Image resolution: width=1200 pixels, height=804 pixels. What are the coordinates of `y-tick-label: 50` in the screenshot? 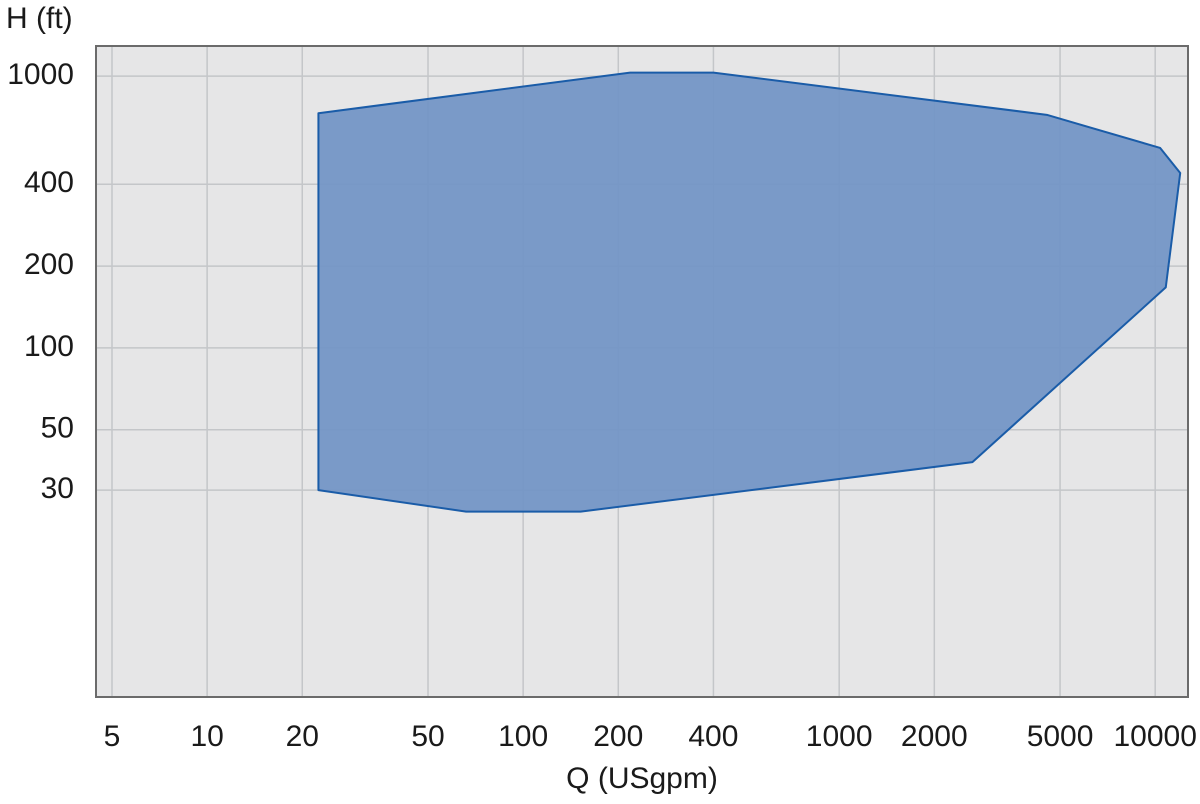 It's located at (57, 428).